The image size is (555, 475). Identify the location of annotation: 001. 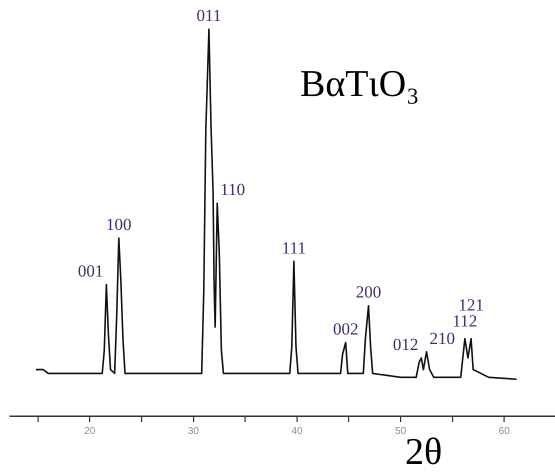
(91, 270).